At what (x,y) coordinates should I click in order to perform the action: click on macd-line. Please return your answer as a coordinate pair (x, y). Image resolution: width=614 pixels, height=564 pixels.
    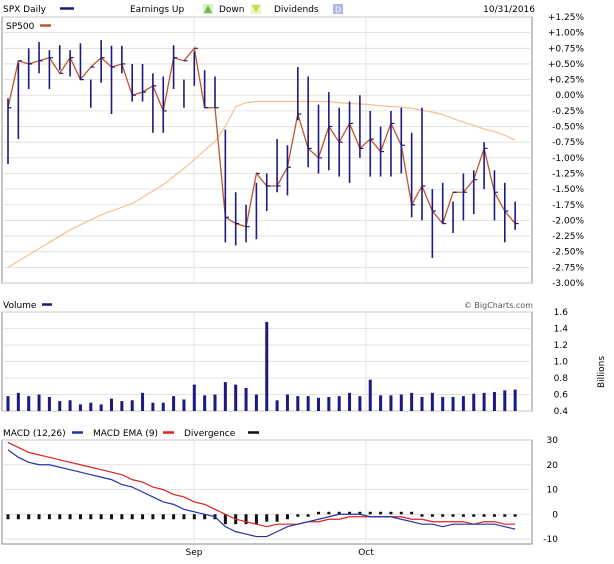
    Looking at the image, I should click on (261, 493).